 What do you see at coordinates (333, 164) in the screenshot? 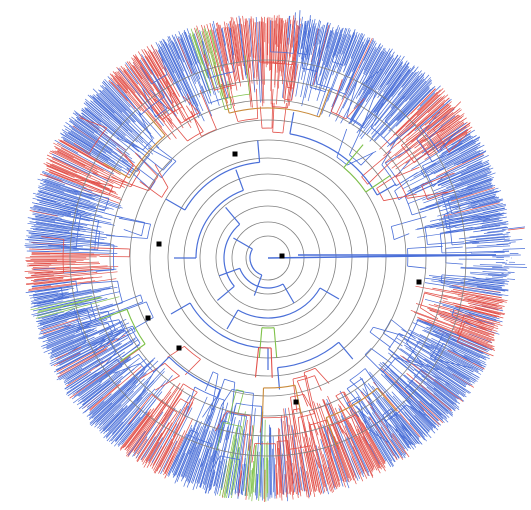
I see `internal-connector` at bounding box center [333, 164].